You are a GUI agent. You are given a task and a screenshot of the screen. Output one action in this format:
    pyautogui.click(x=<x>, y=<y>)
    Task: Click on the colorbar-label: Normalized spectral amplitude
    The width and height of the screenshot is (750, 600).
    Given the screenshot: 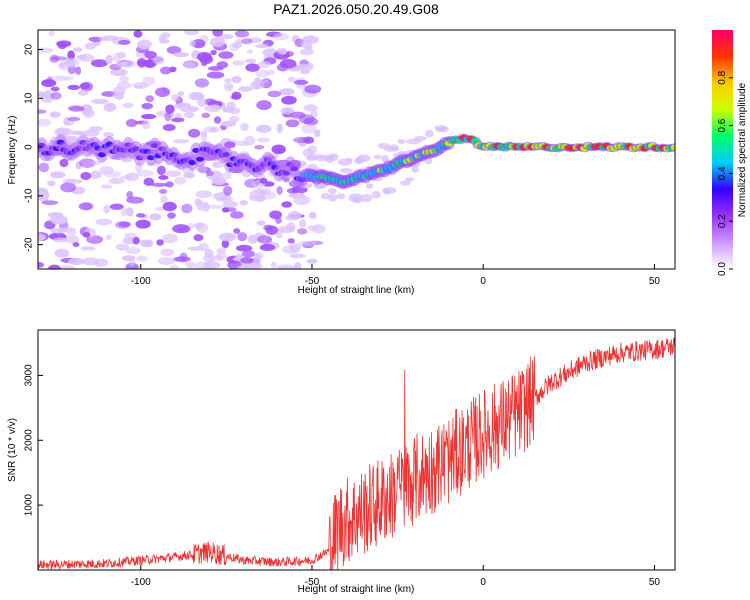 What is the action you would take?
    pyautogui.click(x=742, y=149)
    